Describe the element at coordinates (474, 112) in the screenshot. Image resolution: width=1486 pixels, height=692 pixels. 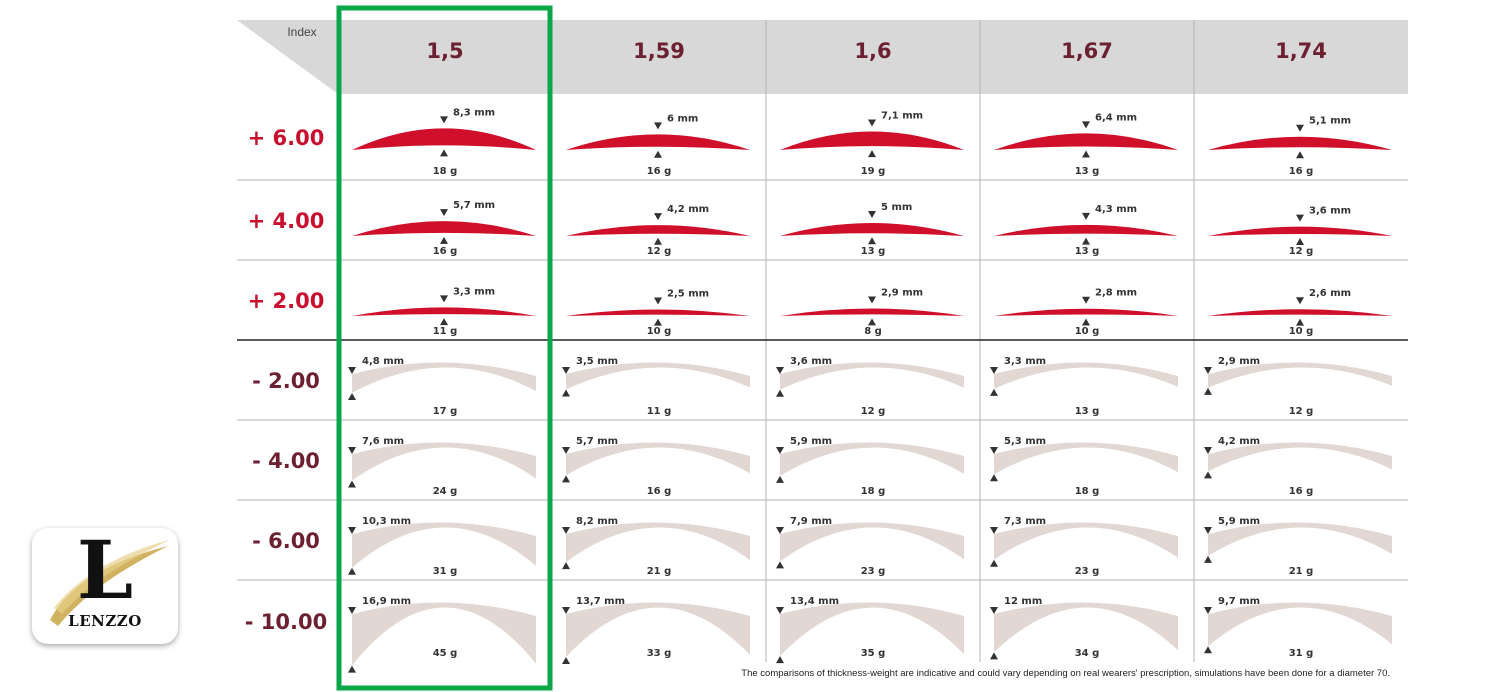
I see `thickness-label: 8,3 mm` at that location.